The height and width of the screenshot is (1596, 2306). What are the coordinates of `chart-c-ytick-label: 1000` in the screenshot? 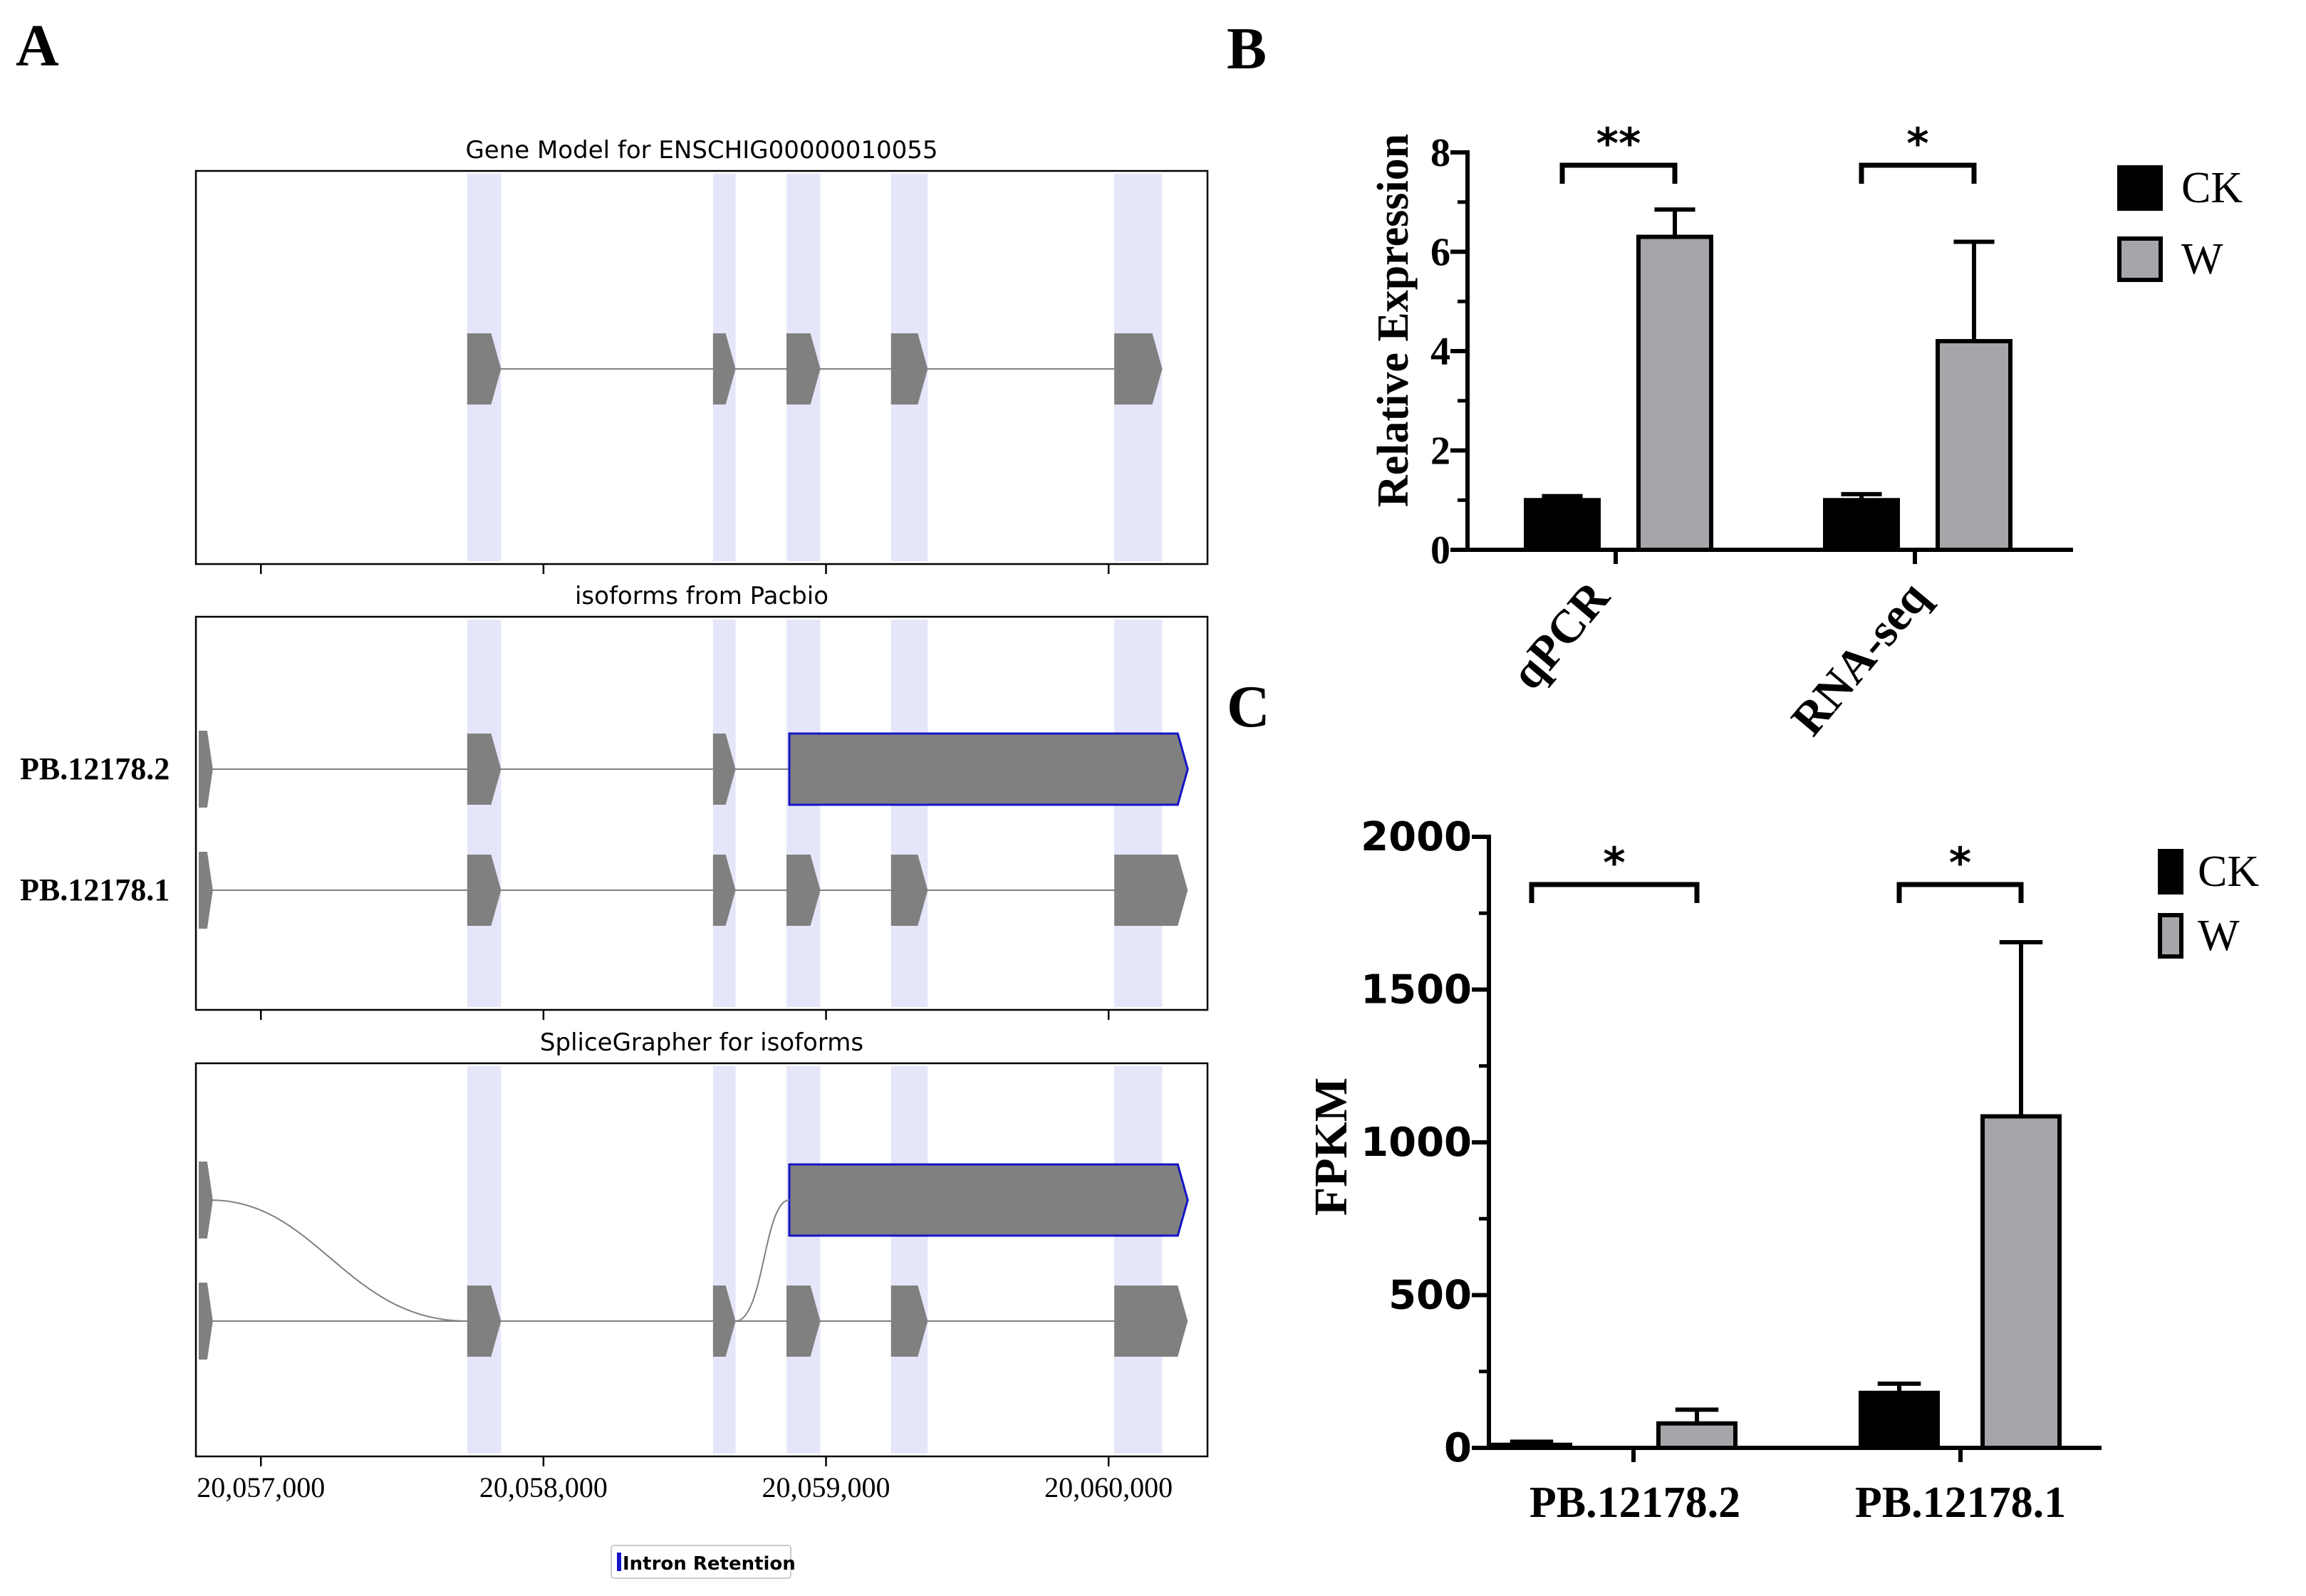 It's located at (1416, 1143).